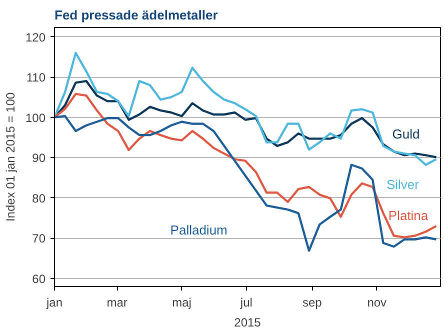 Image resolution: width=448 pixels, height=329 pixels. What do you see at coordinates (312, 303) in the screenshot?
I see `x-tick-label: sep` at bounding box center [312, 303].